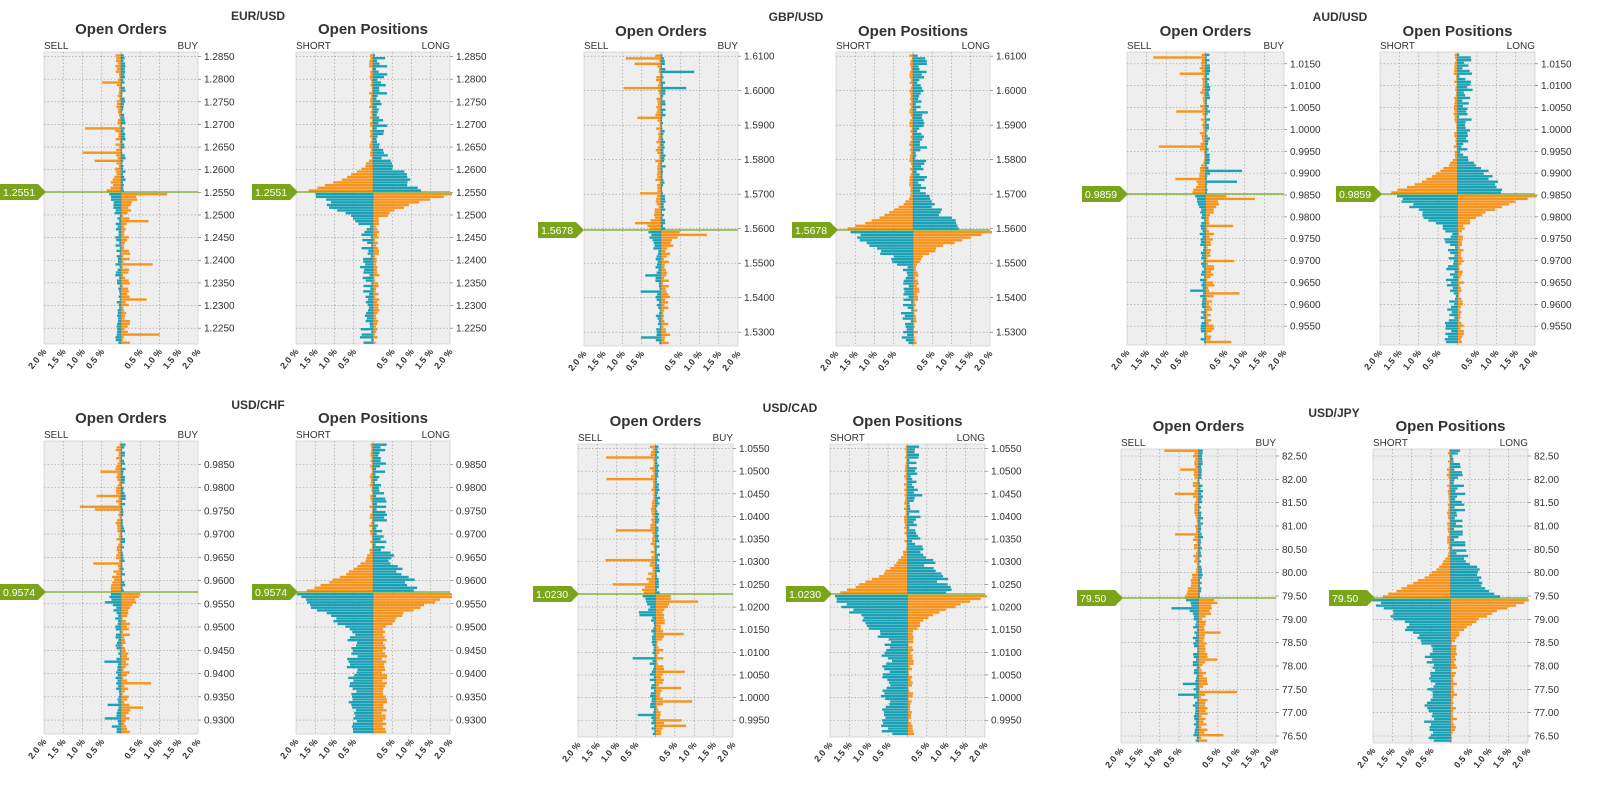  What do you see at coordinates (219, 306) in the screenshot?
I see `y-tick-label: 1.2300` at bounding box center [219, 306].